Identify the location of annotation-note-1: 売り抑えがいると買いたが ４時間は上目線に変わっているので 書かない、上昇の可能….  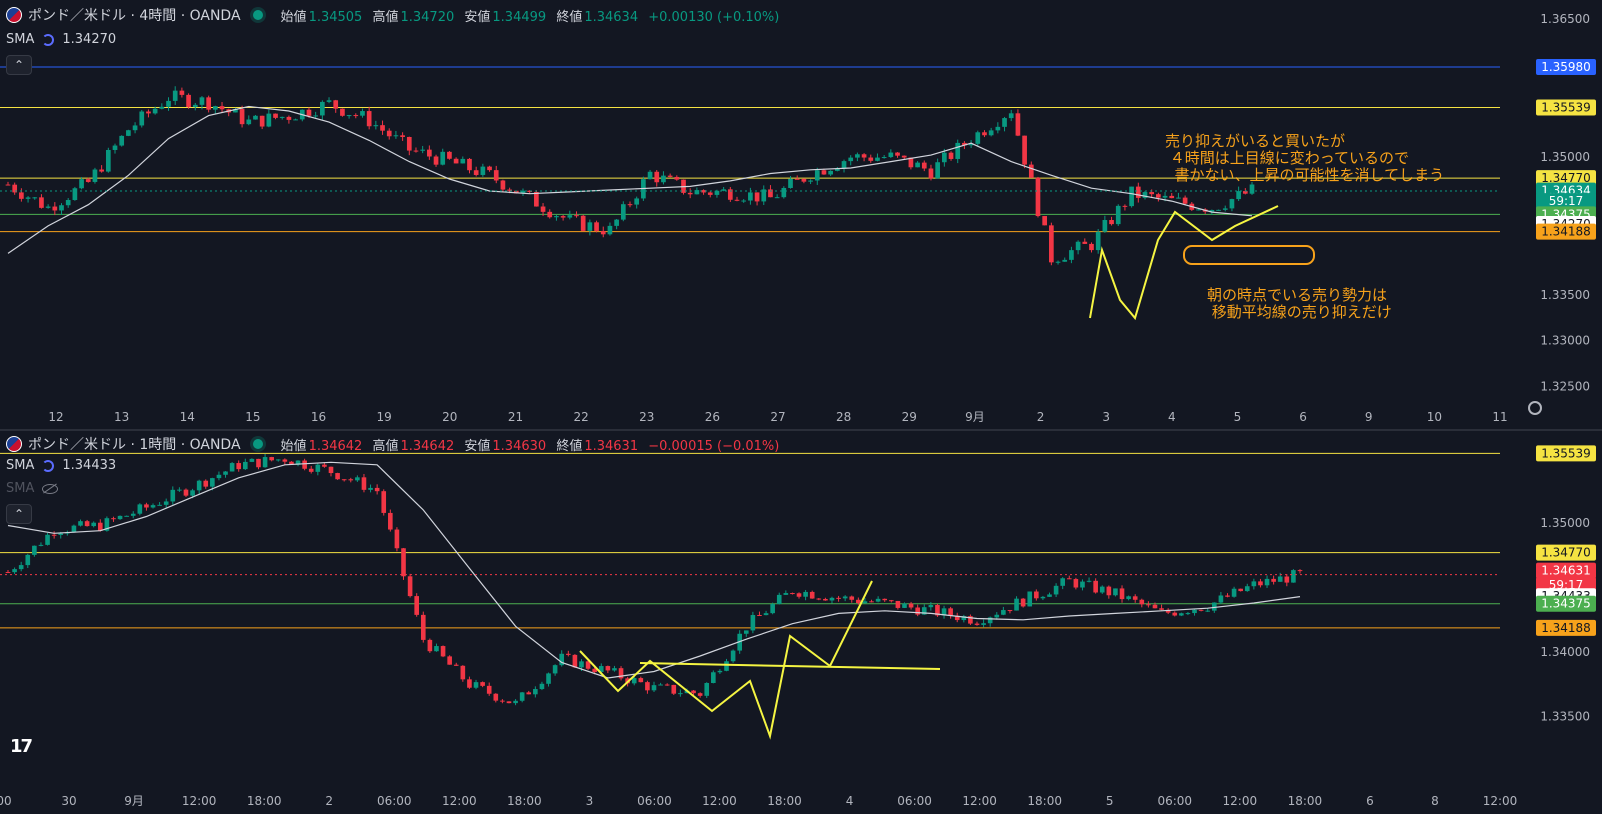
(1305, 158).